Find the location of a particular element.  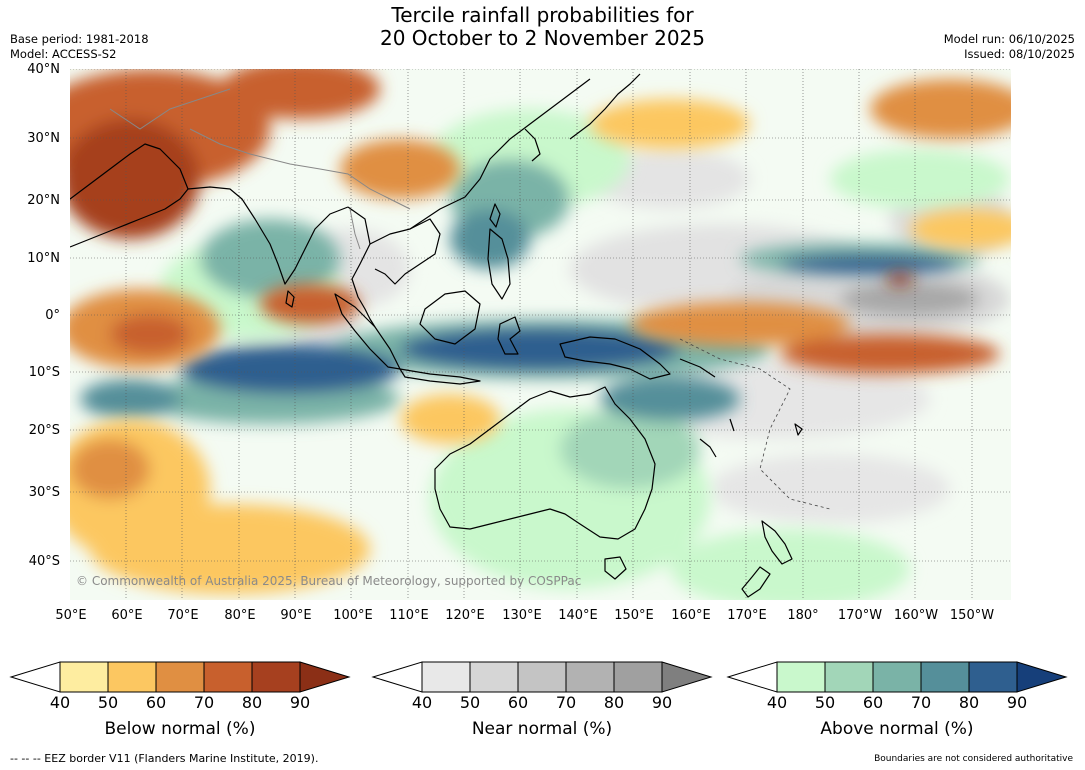

lon-label: 150°E is located at coordinates (634, 615).